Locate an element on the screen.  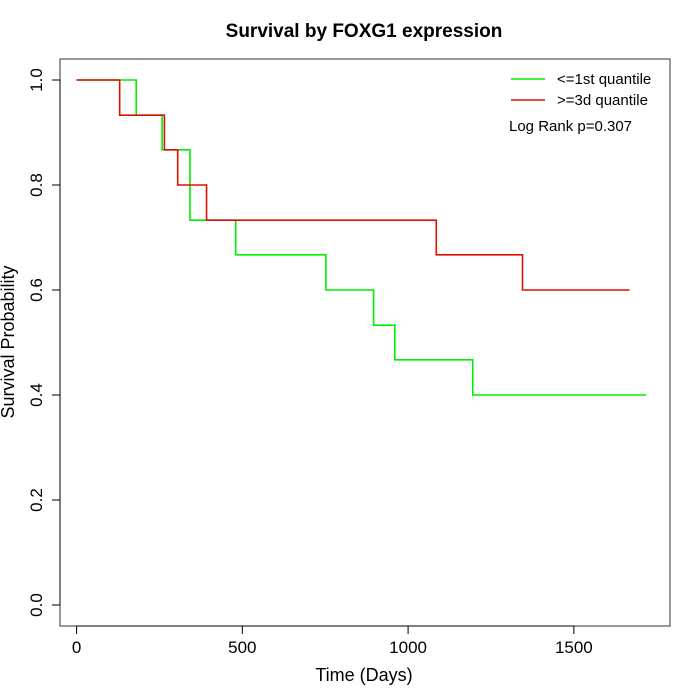
y-tick-label: 1.0 is located at coordinates (36, 80).